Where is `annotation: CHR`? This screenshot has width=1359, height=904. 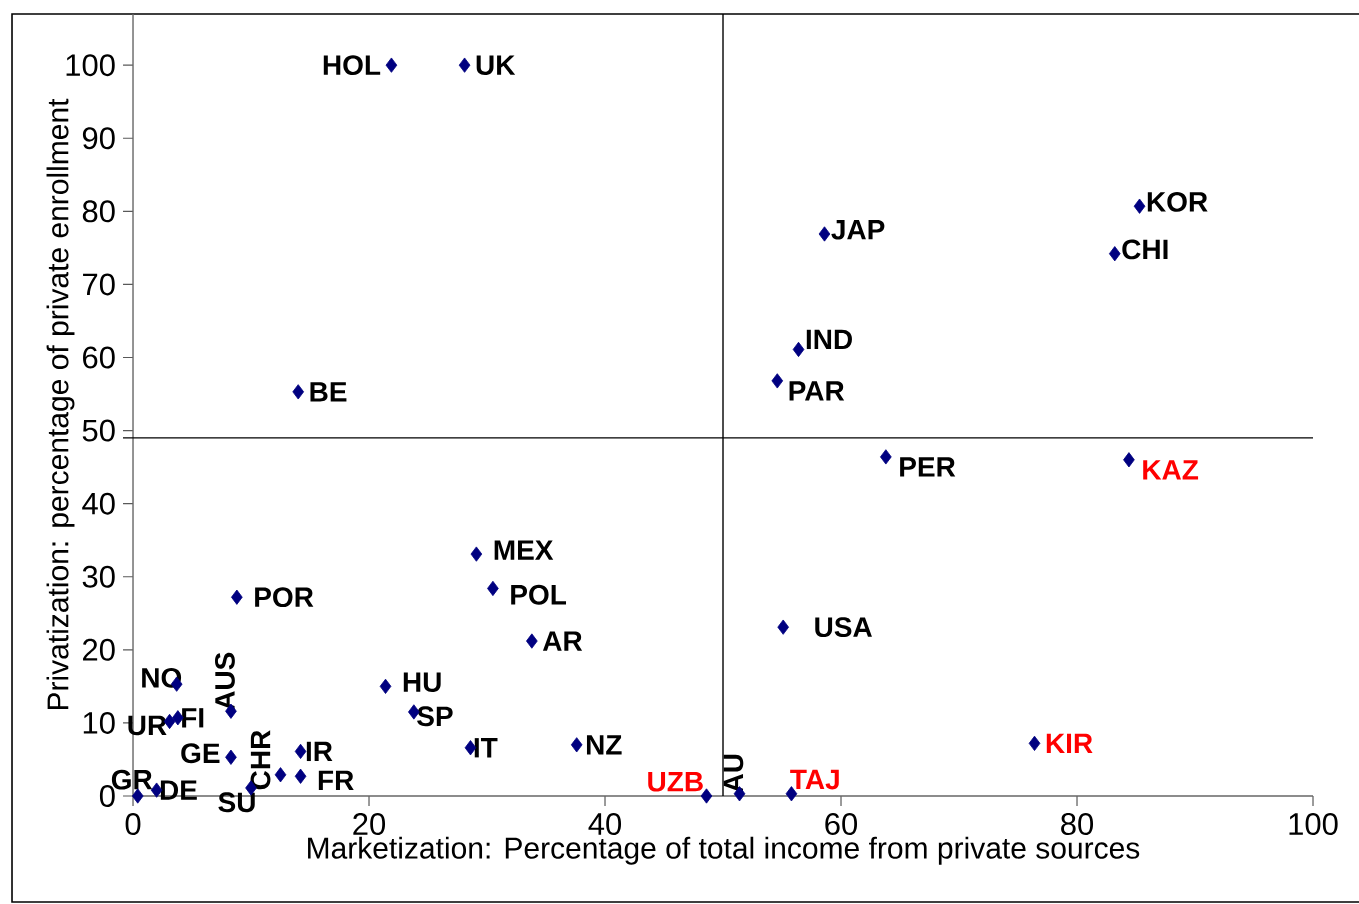 annotation: CHR is located at coordinates (260, 760).